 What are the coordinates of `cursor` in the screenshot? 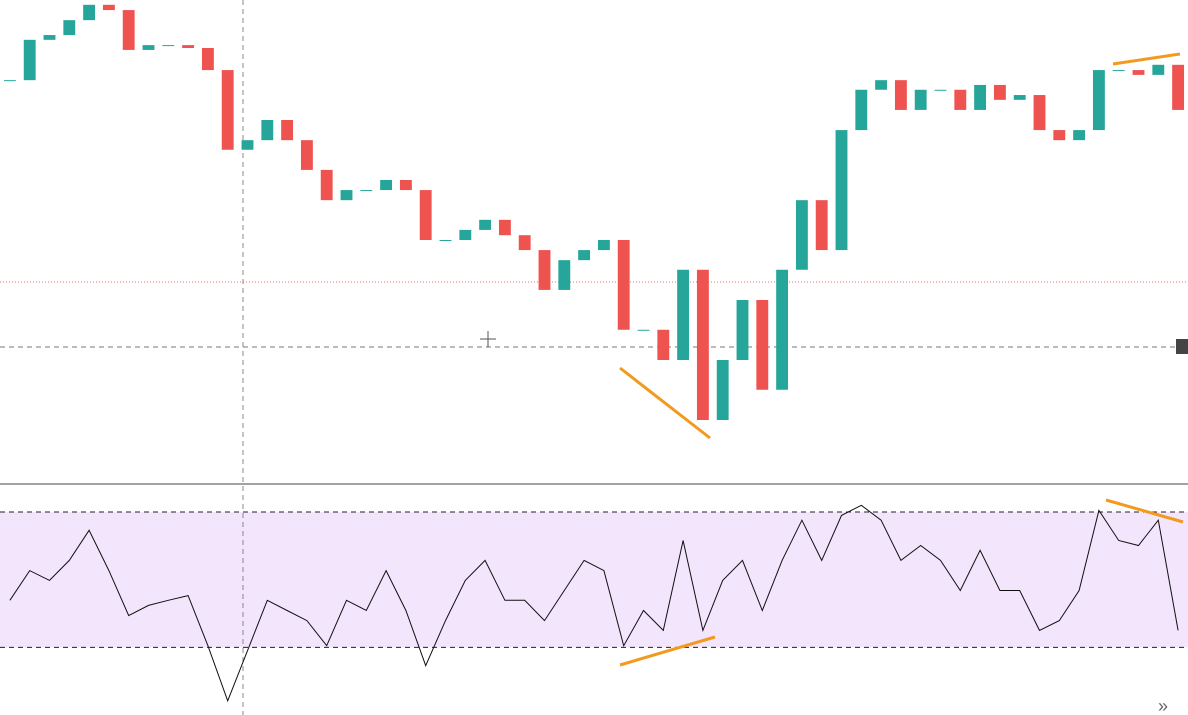 It's located at (488, 339).